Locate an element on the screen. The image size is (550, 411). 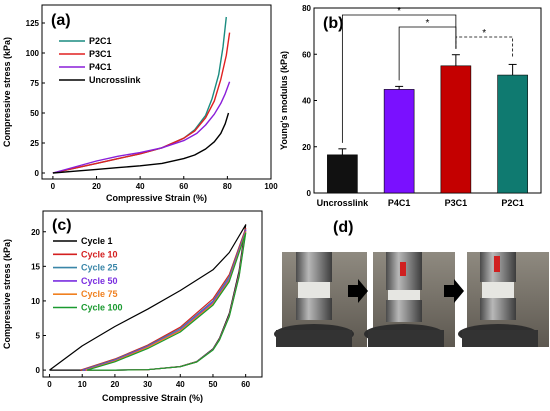
x-category-label: P4C1 is located at coordinates (399, 203).